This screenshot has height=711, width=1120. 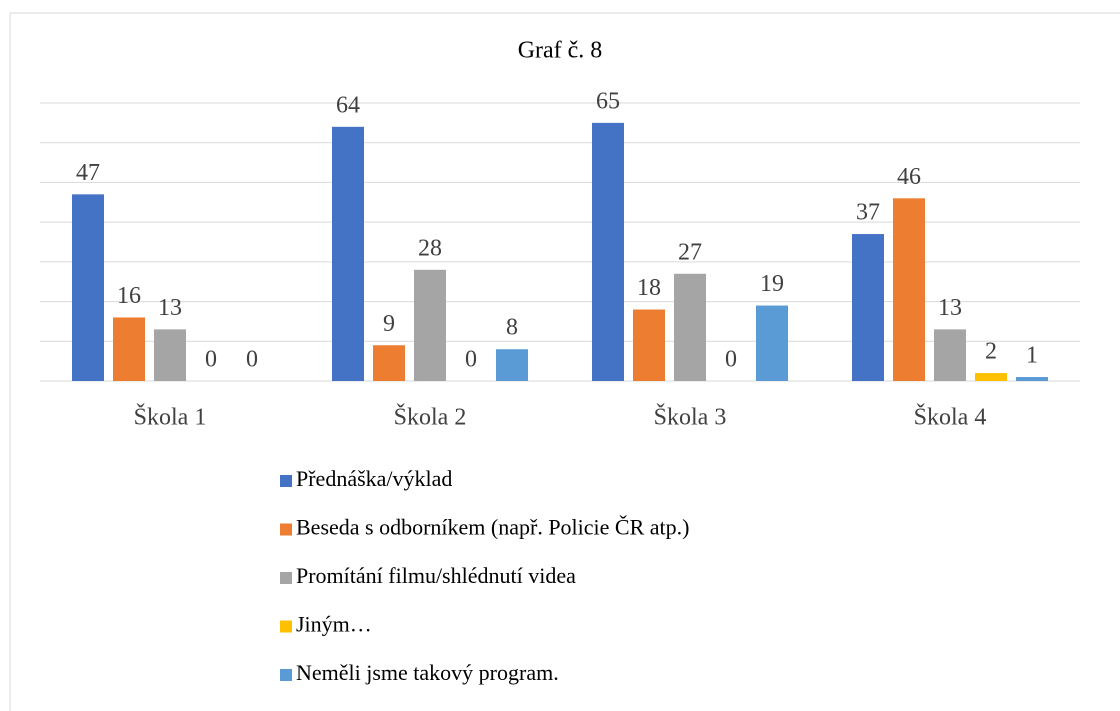 I want to click on data-label: 46, so click(x=909, y=177).